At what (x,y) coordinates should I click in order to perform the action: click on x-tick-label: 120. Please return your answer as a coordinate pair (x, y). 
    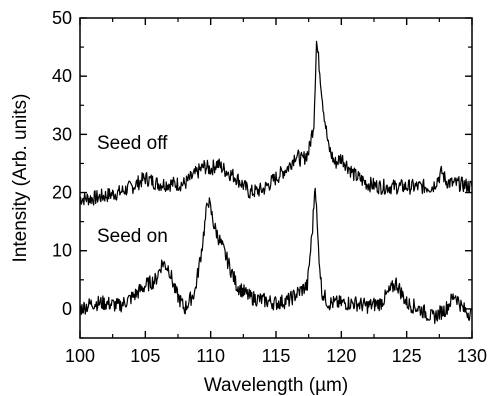
    Looking at the image, I should click on (341, 356).